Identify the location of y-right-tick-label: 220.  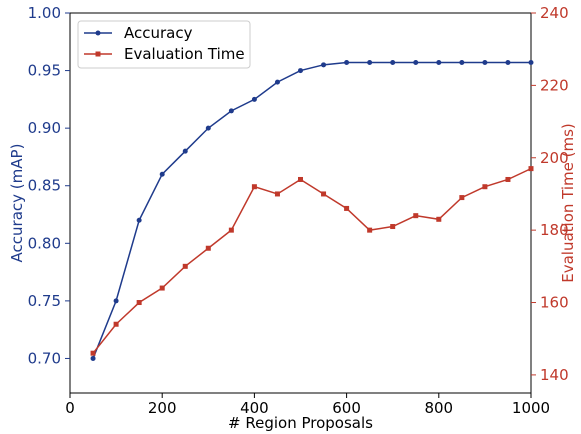
(554, 85).